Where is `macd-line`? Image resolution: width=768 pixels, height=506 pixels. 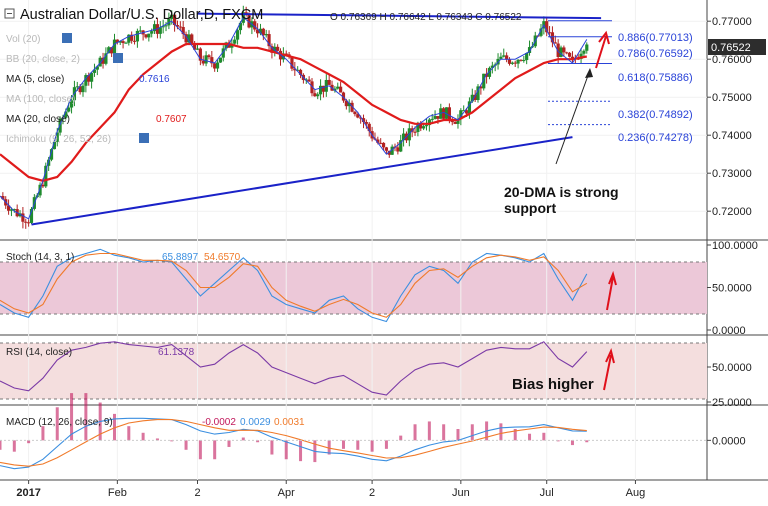 macd-line is located at coordinates (293, 443).